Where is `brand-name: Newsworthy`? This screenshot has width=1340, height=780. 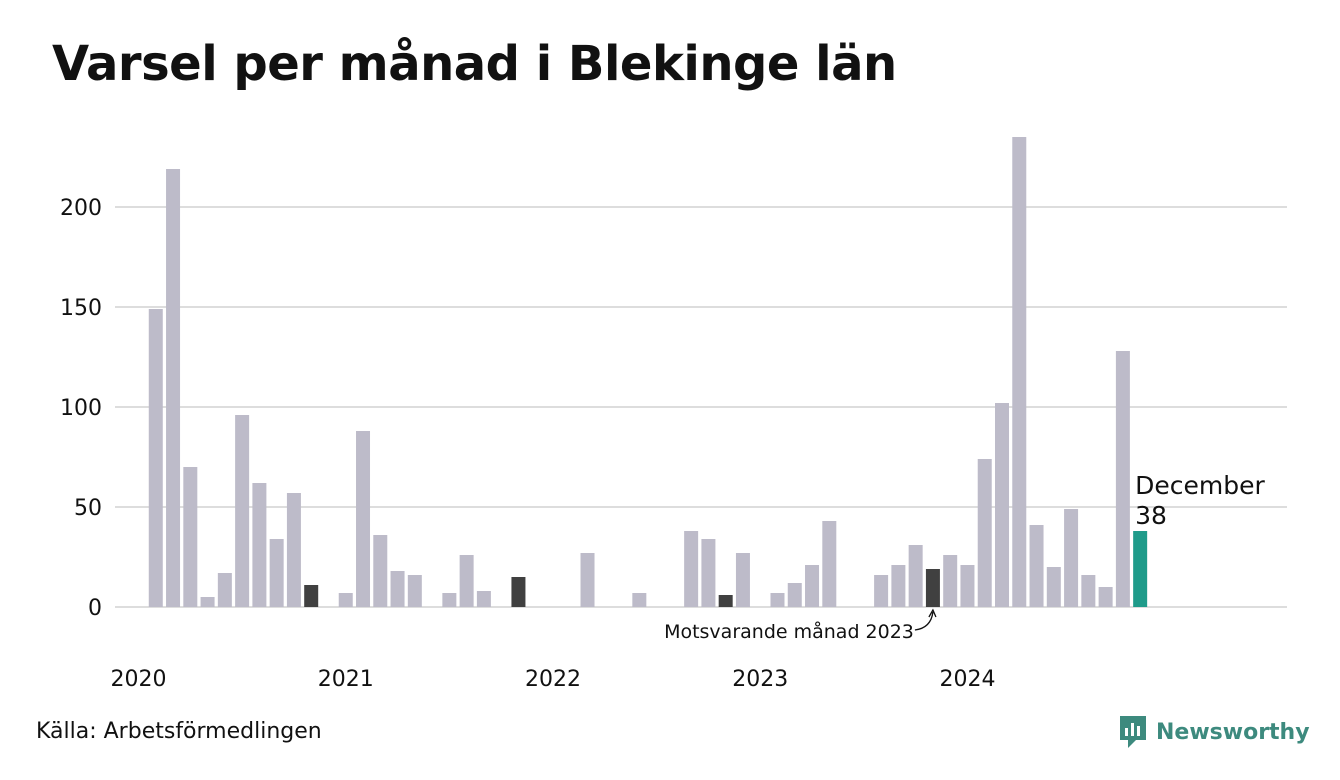
brand-name: Newsworthy is located at coordinates (1233, 732).